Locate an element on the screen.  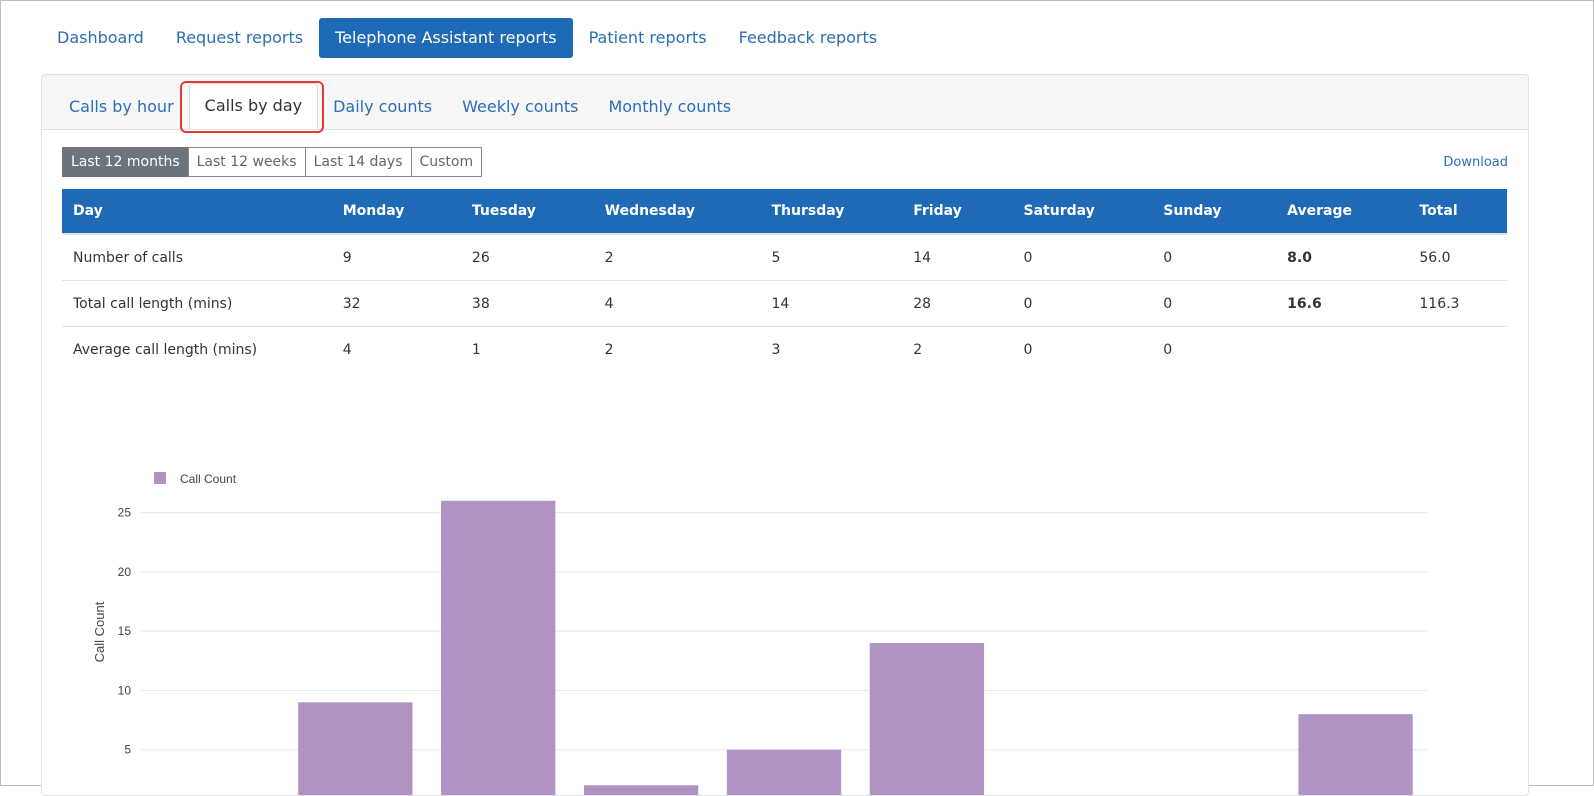
table-cell: 1 is located at coordinates (476, 349).